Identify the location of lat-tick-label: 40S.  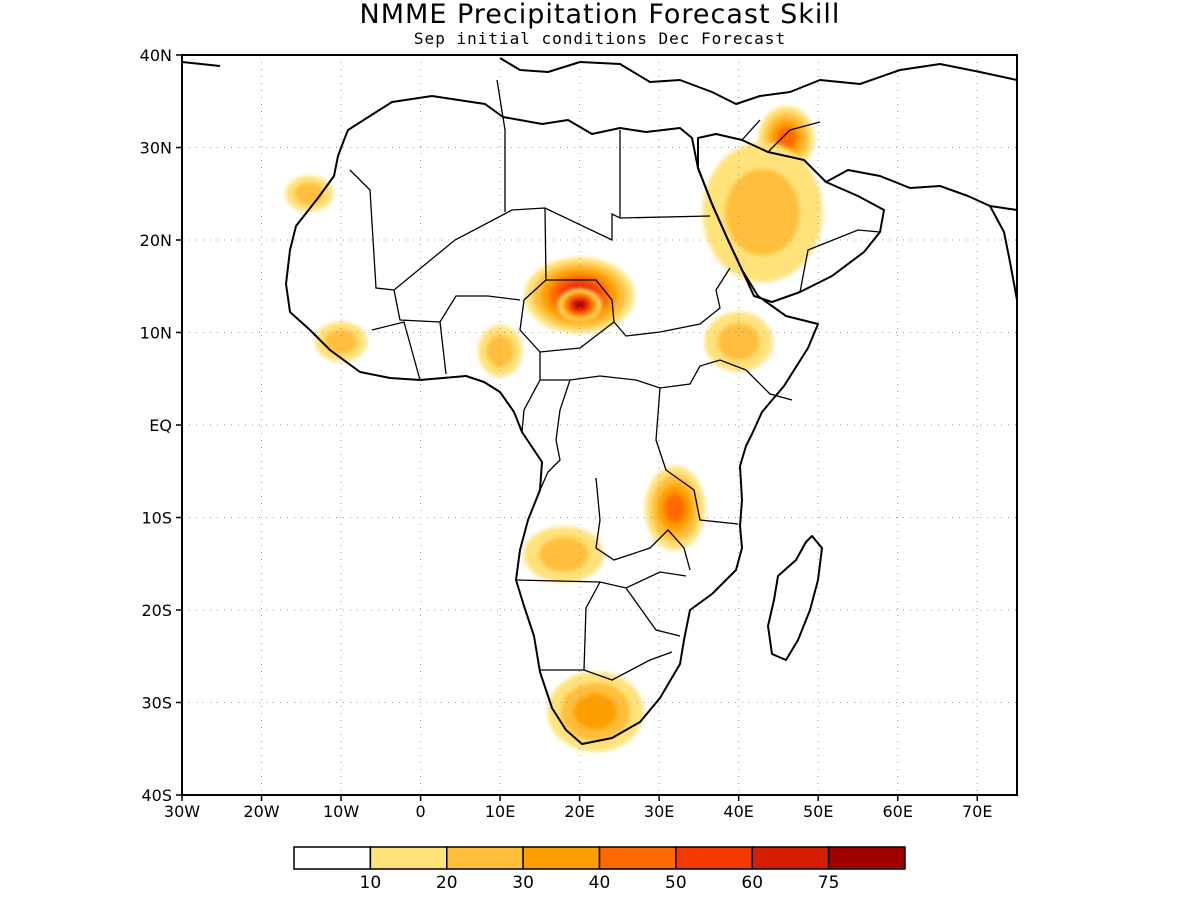
(156, 795).